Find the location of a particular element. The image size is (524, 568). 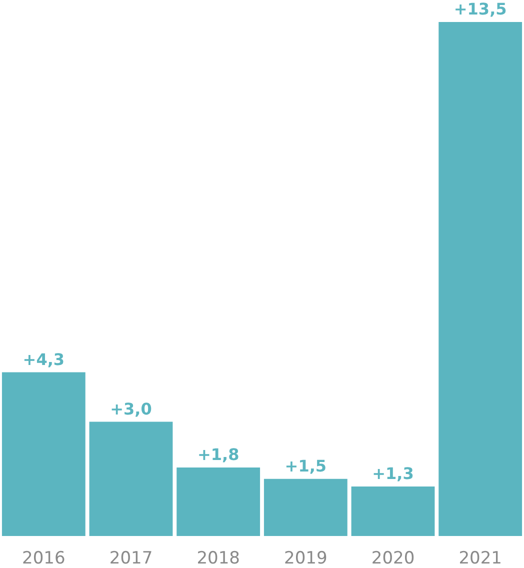

data-label: +4,3 is located at coordinates (43, 359).